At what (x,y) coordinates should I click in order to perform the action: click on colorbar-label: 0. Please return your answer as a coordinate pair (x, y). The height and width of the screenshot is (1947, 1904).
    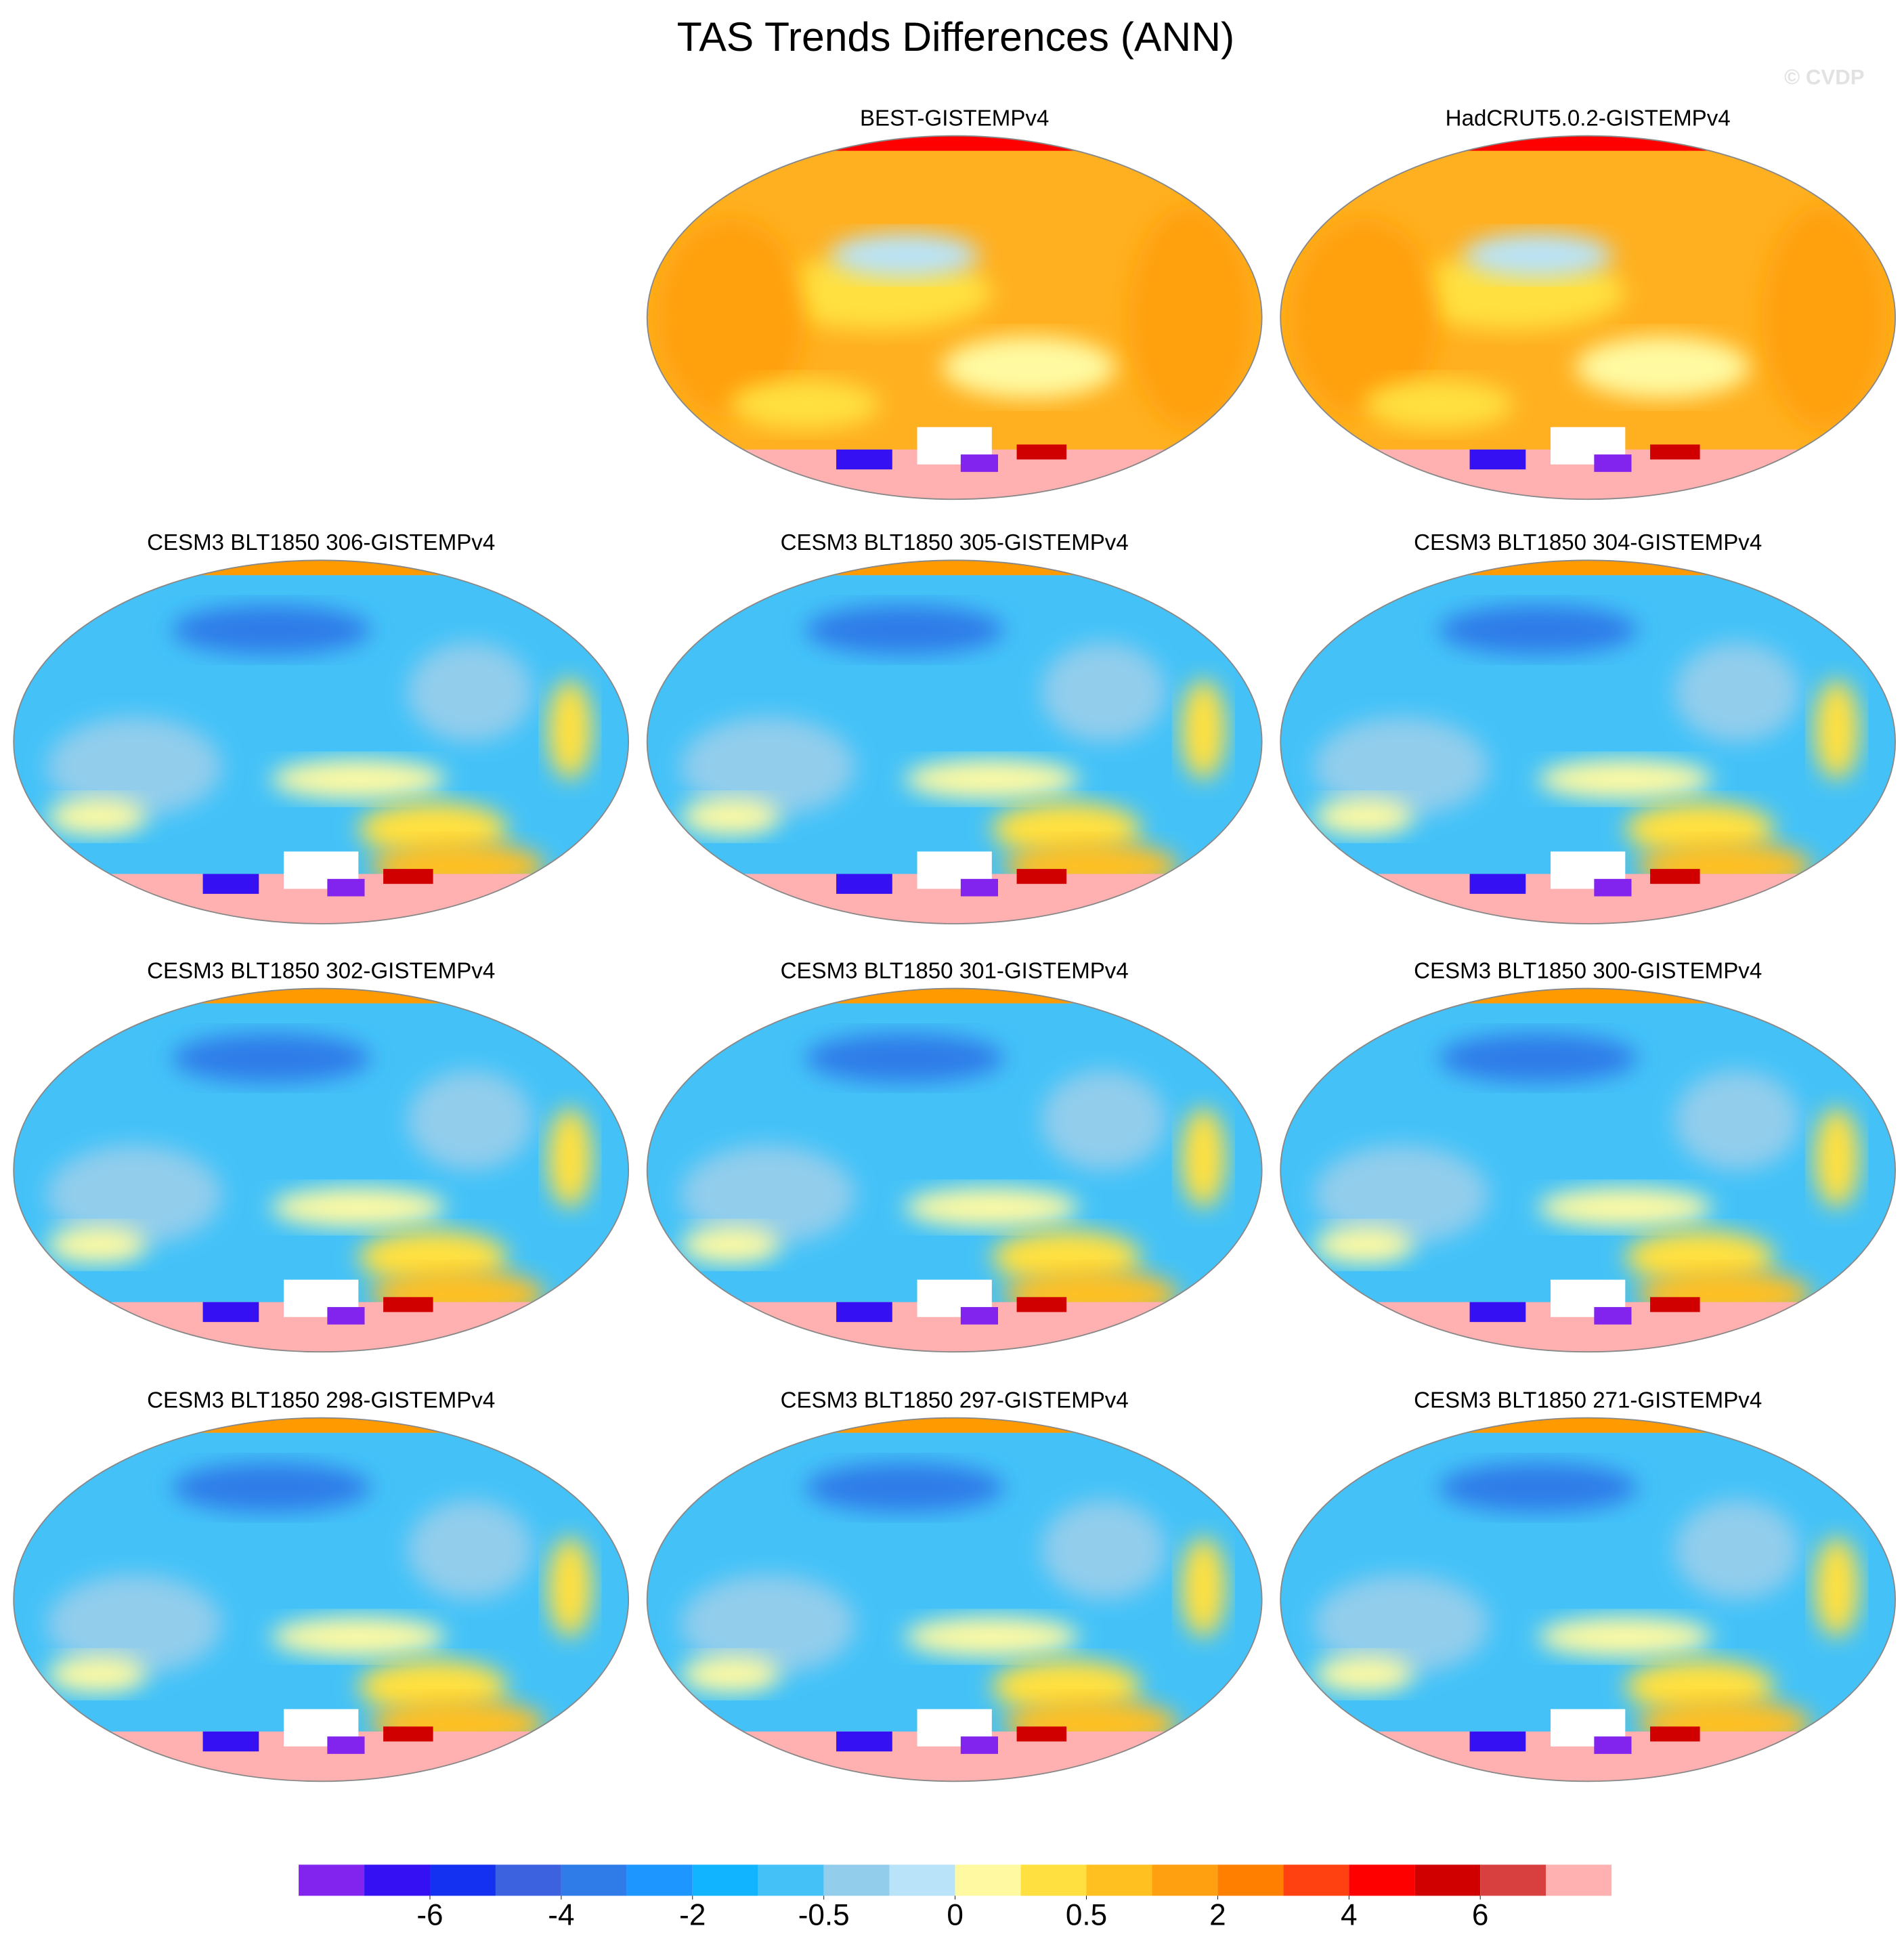
    Looking at the image, I should click on (956, 1914).